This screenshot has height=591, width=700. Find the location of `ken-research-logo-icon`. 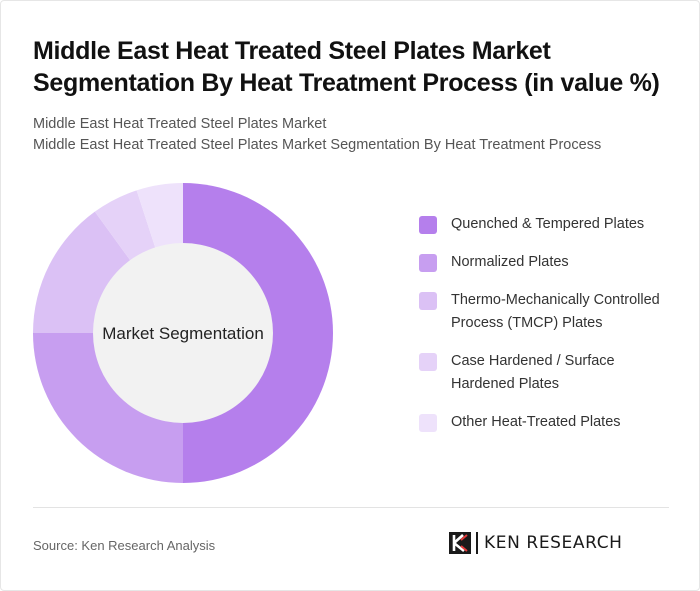

ken-research-logo-icon is located at coordinates (460, 543).